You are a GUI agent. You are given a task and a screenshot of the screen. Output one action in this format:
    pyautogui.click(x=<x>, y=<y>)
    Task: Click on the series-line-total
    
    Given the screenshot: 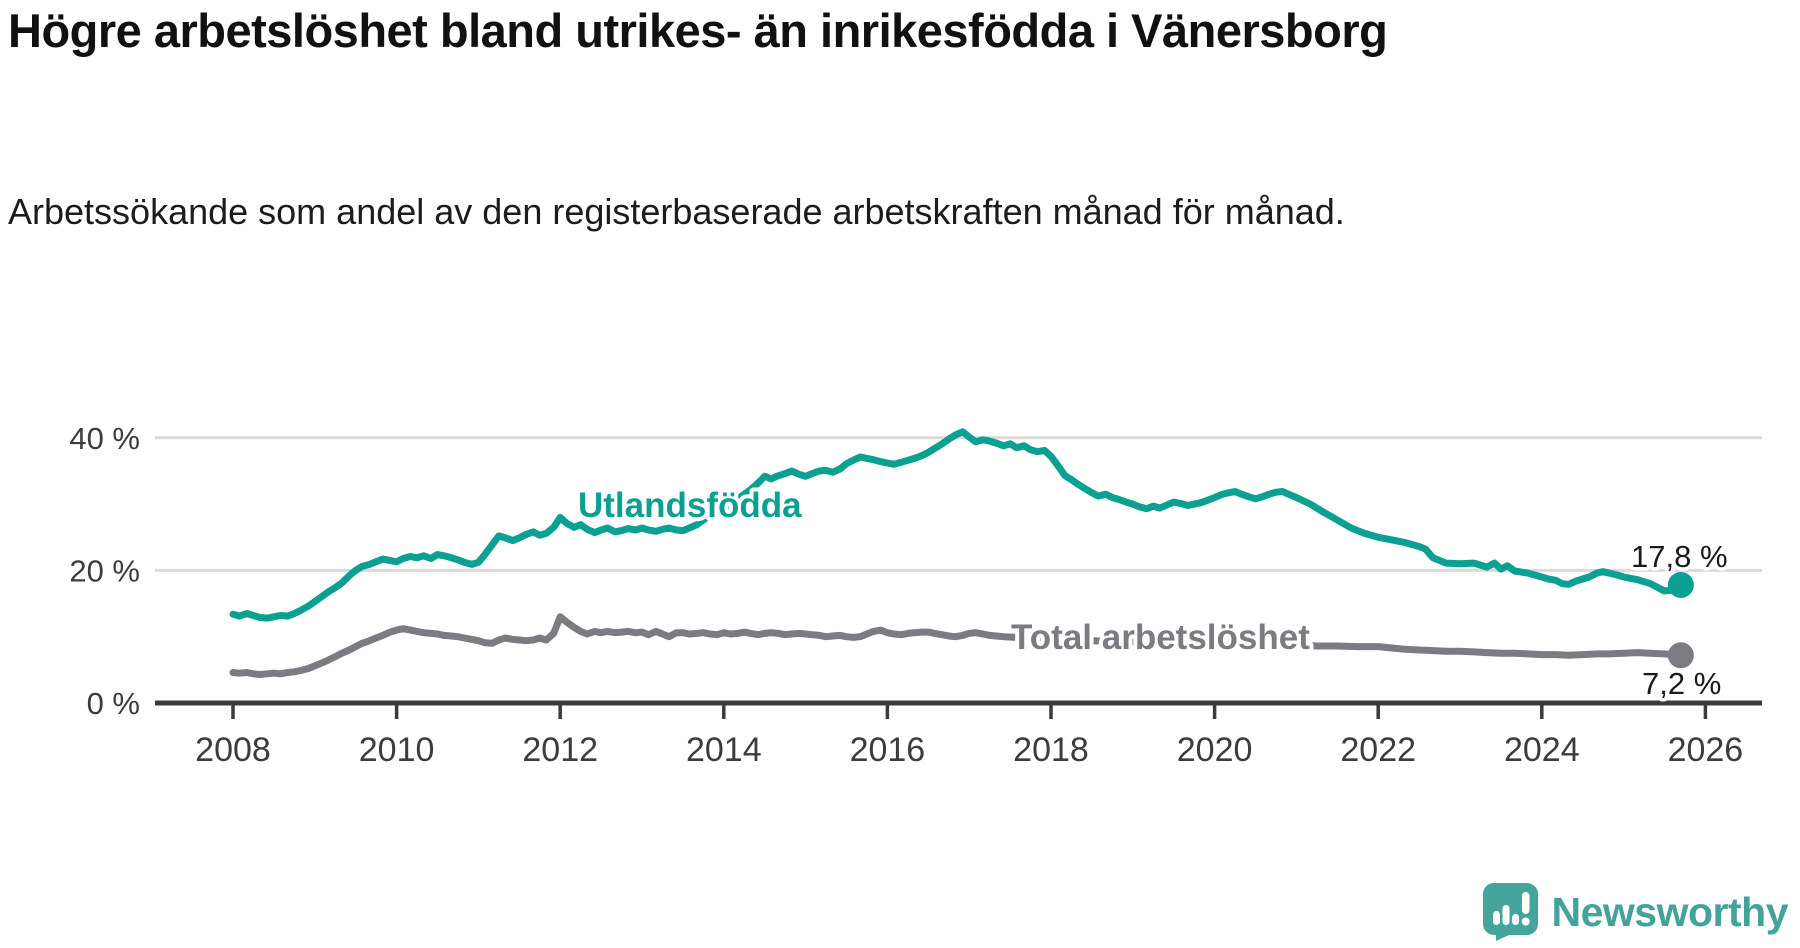 What is the action you would take?
    pyautogui.click(x=957, y=645)
    